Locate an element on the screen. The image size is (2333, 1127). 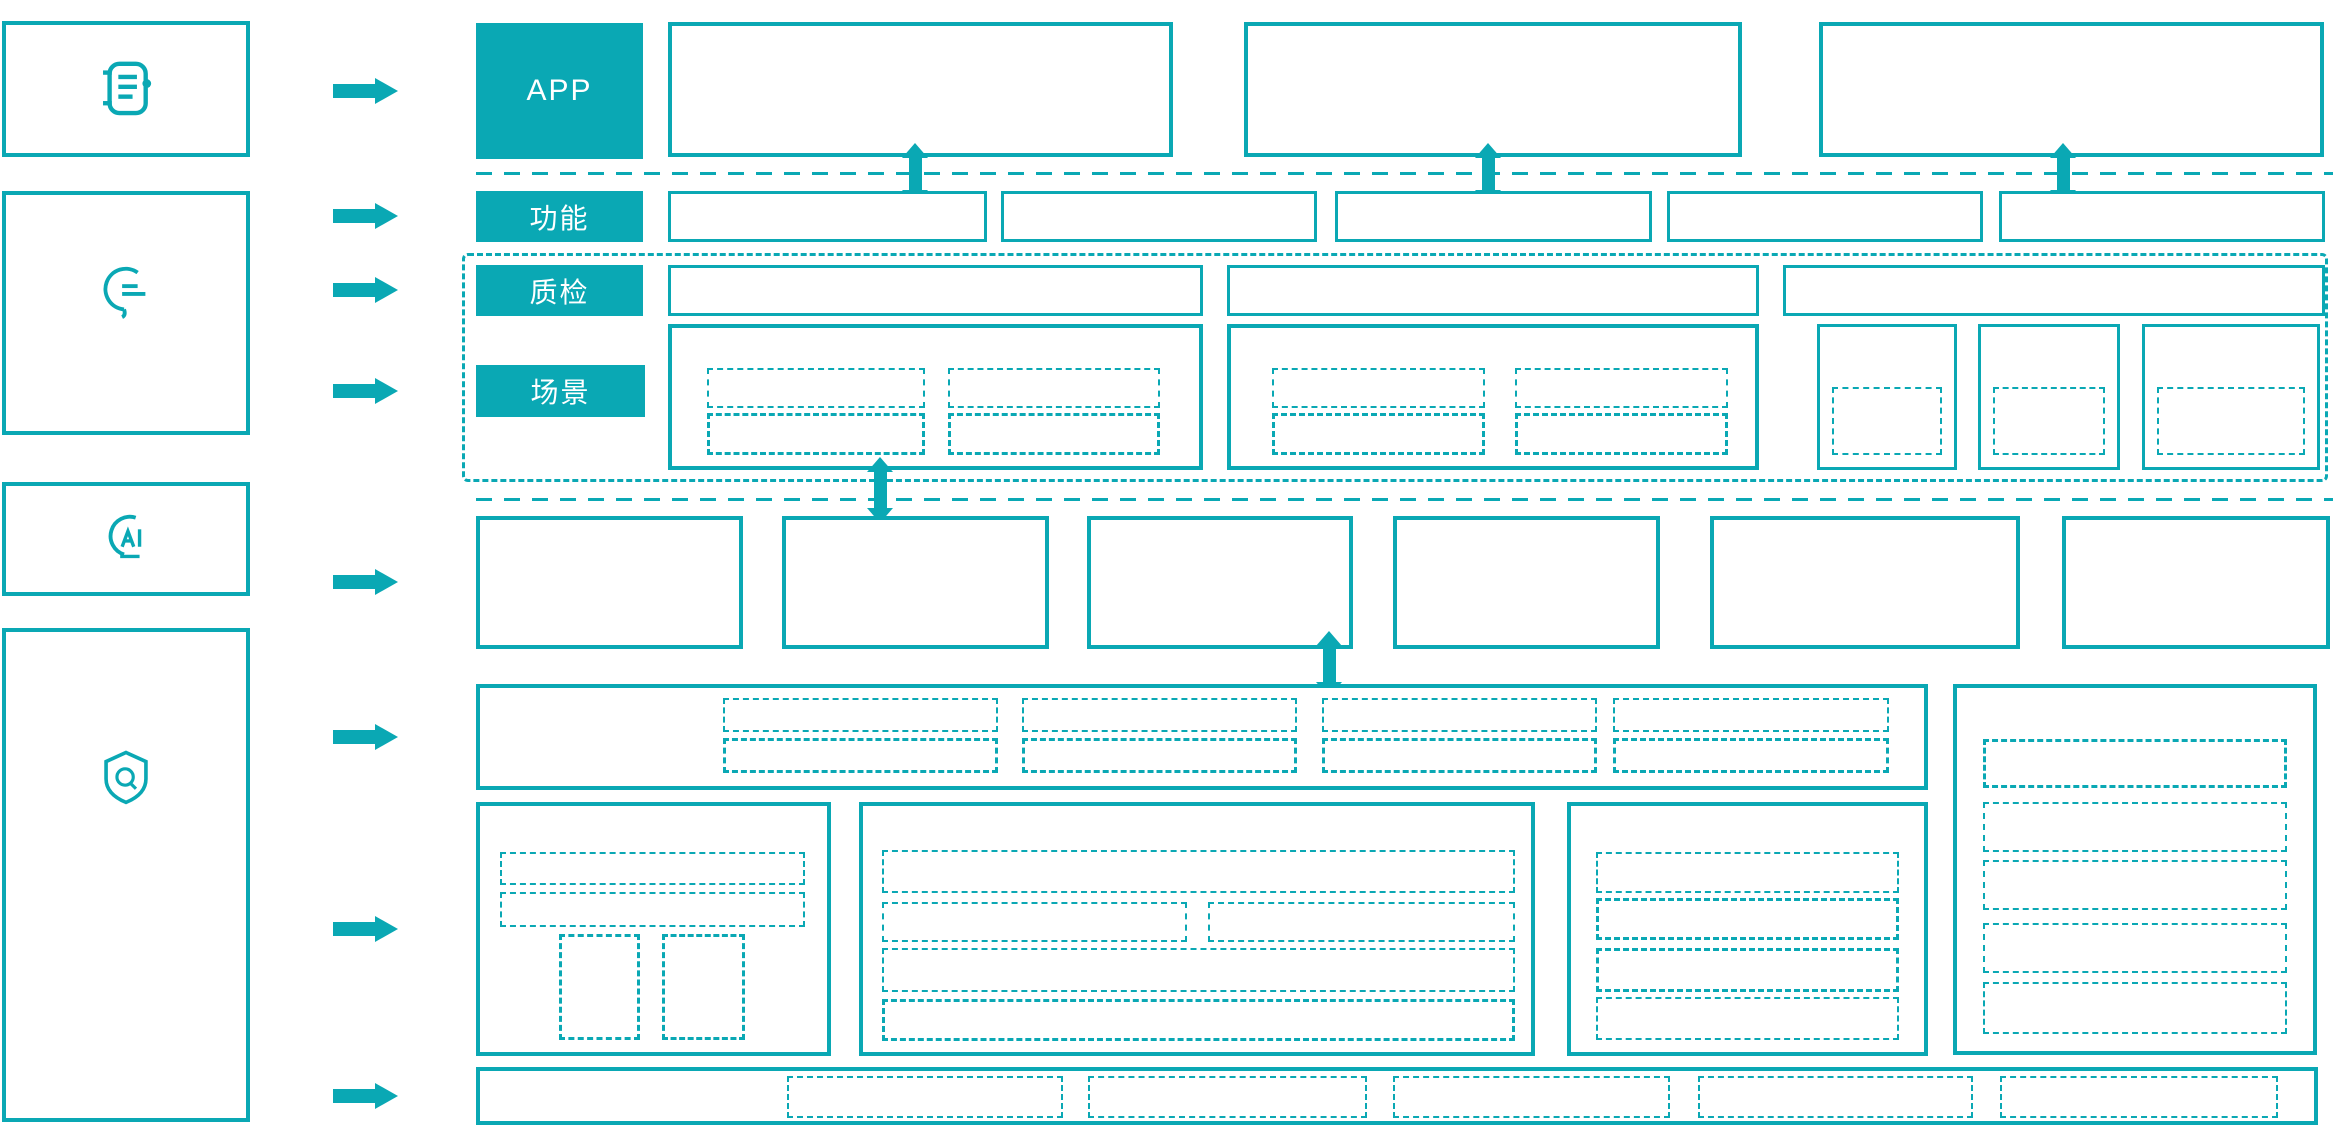
ai-head-icon is located at coordinates (126, 539).